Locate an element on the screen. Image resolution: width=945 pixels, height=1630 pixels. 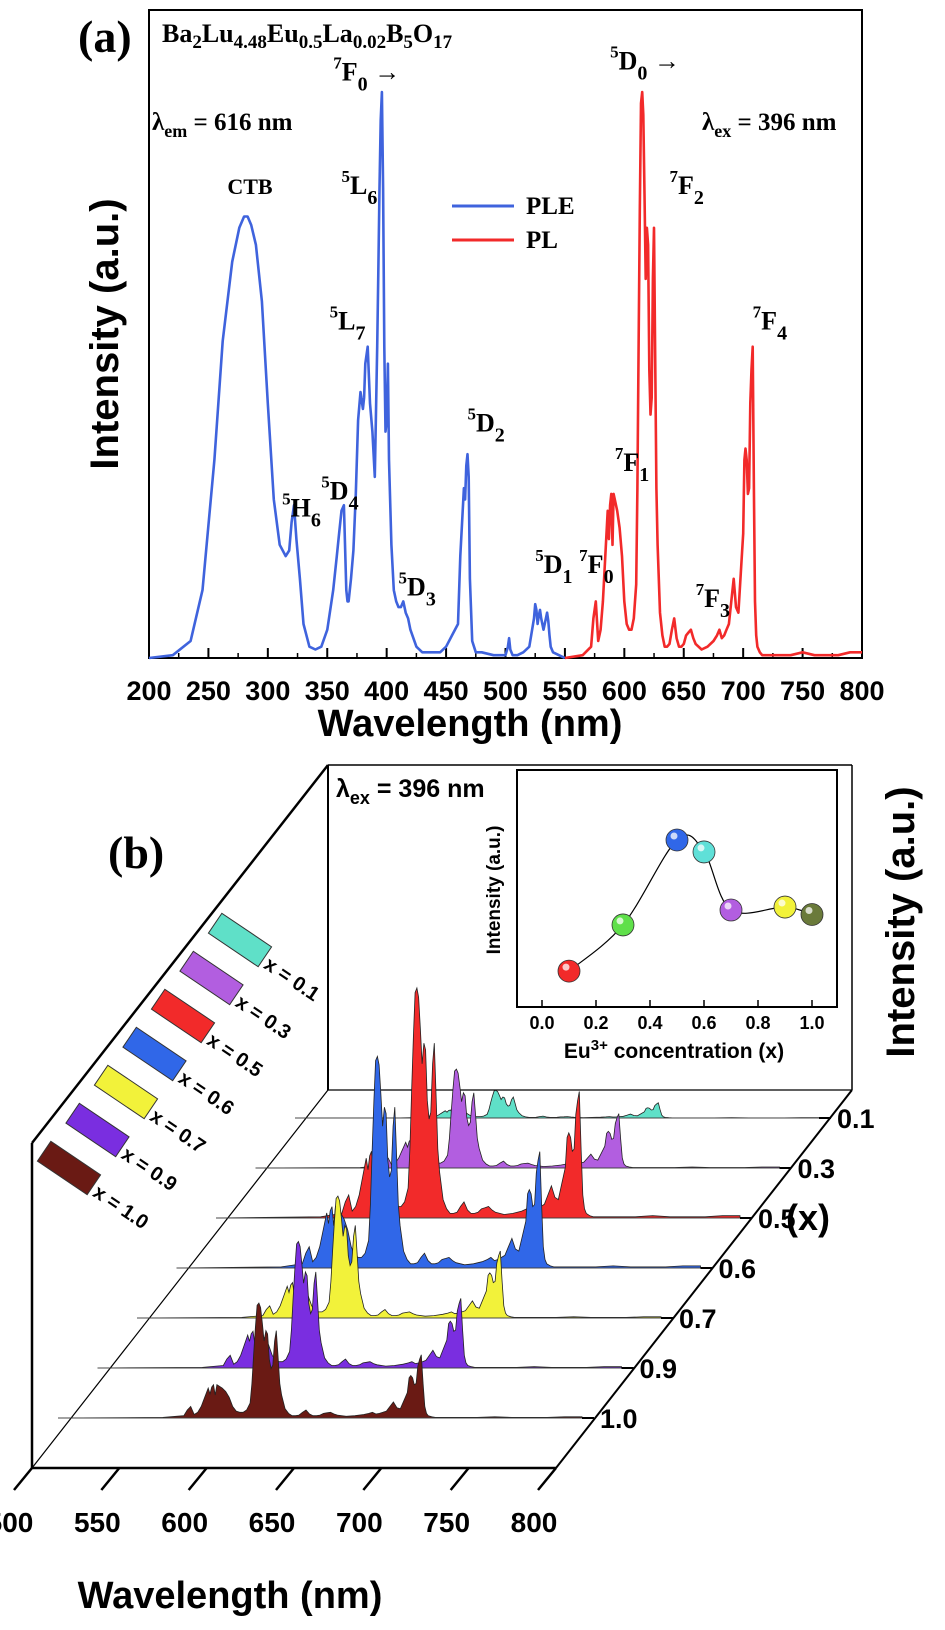
inset-x-tick-label: 0.4 is located at coordinates (649, 1023).